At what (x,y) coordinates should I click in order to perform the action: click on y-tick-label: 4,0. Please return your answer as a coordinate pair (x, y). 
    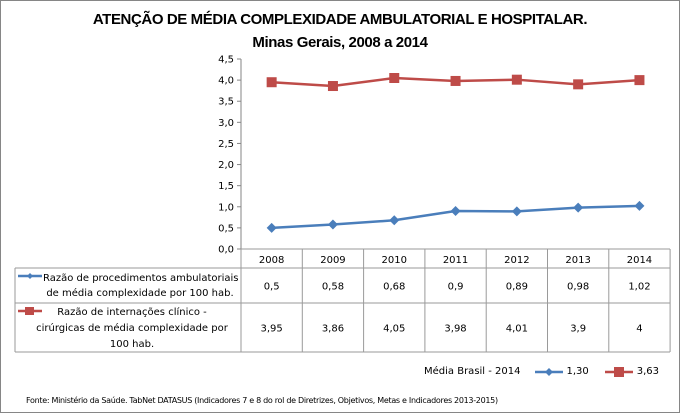
    Looking at the image, I should click on (226, 81).